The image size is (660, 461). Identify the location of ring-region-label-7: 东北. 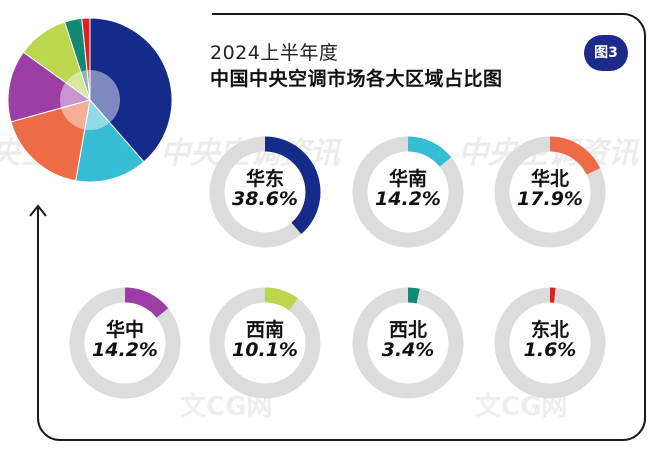
(549, 330).